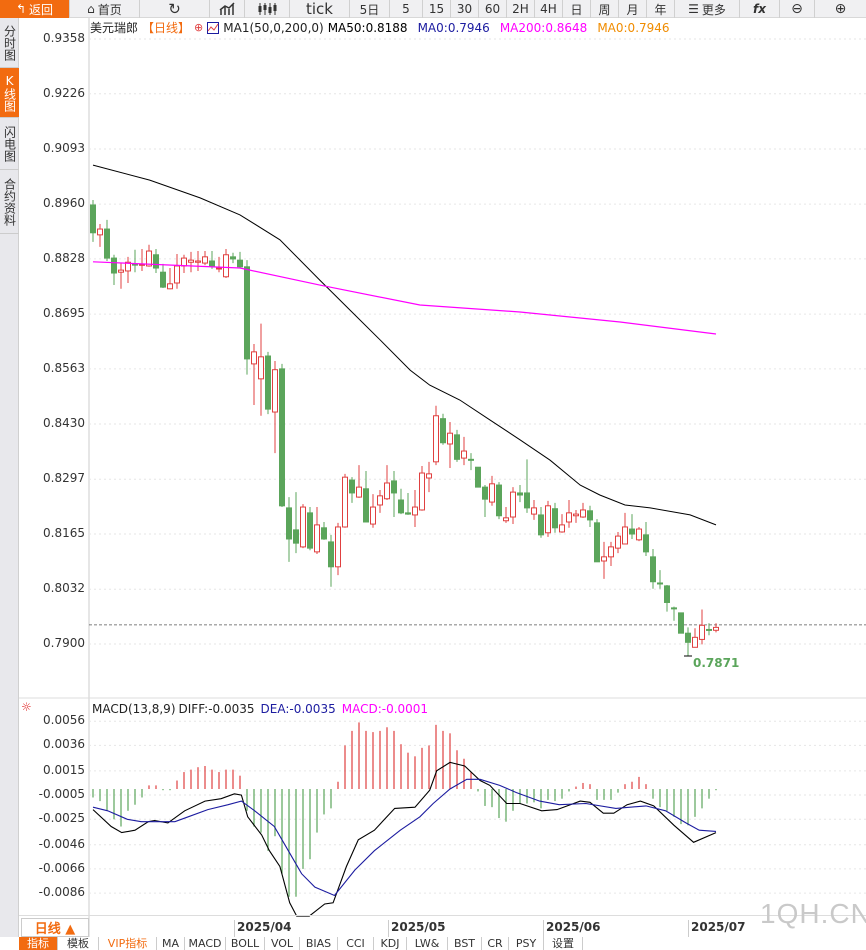  I want to click on back-button: ↰ 返回, so click(35, 9).